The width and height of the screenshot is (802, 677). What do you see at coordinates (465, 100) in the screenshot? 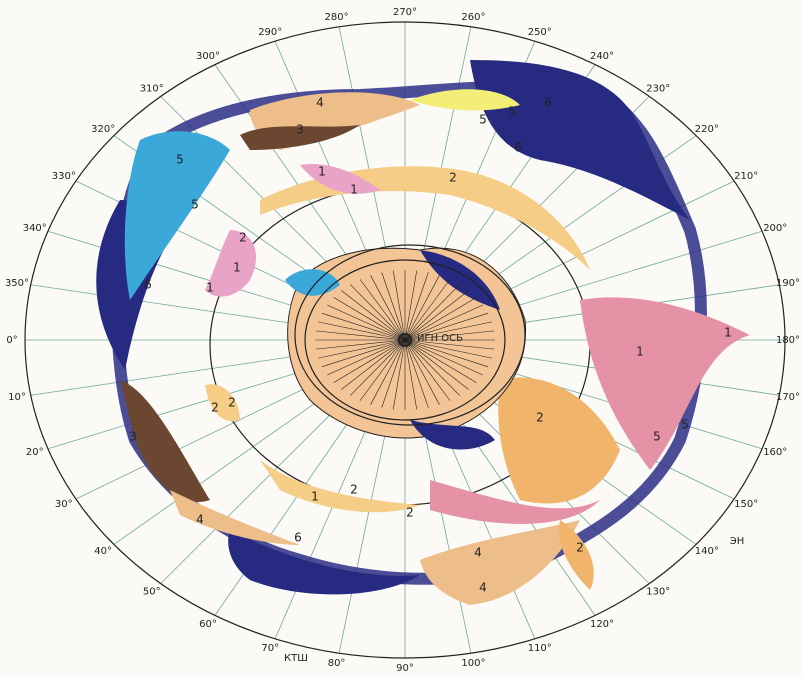
I see `region-5-top-yellow` at bounding box center [465, 100].